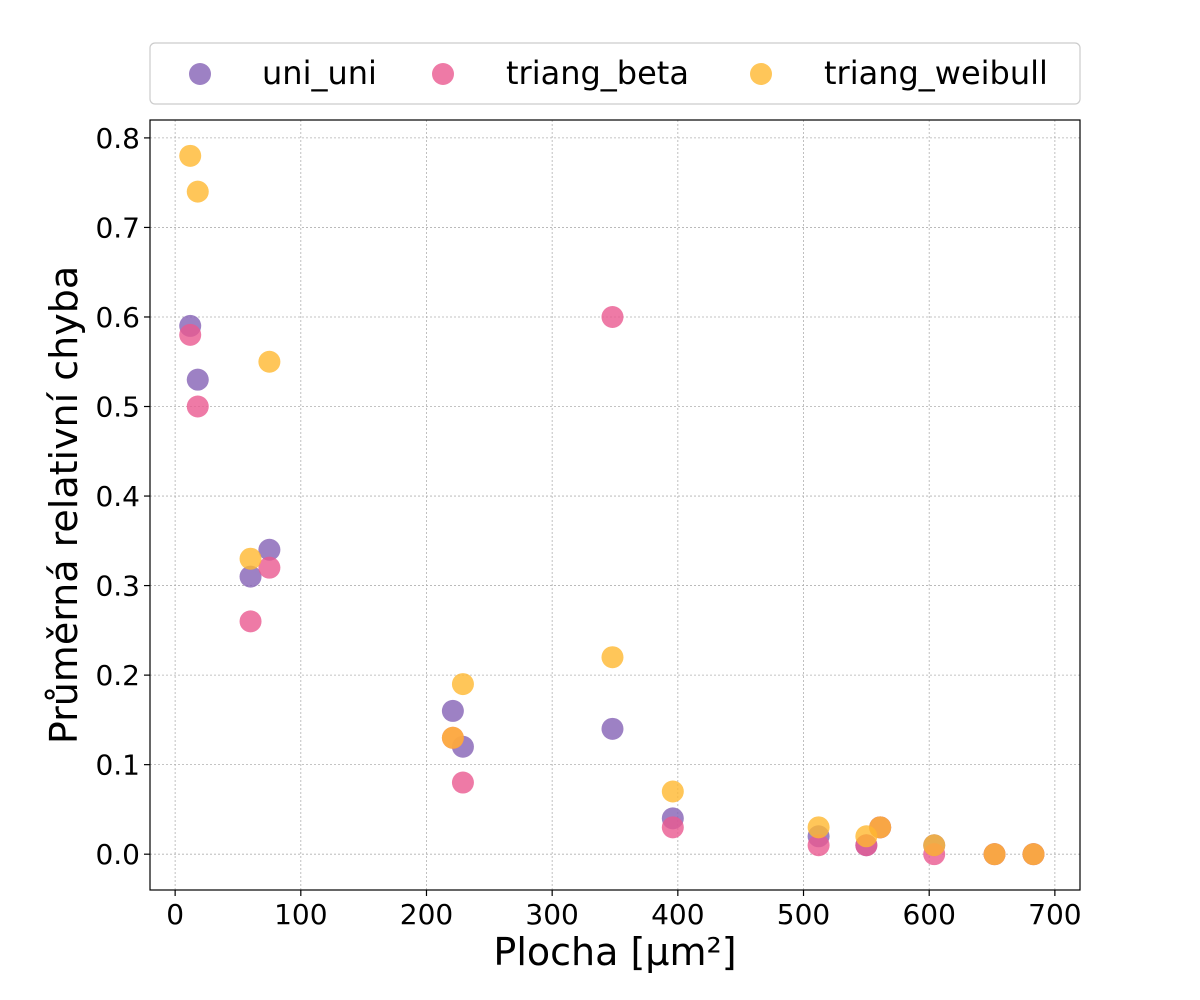  What do you see at coordinates (928, 914) in the screenshot?
I see `x-tick-label: 600` at bounding box center [928, 914].